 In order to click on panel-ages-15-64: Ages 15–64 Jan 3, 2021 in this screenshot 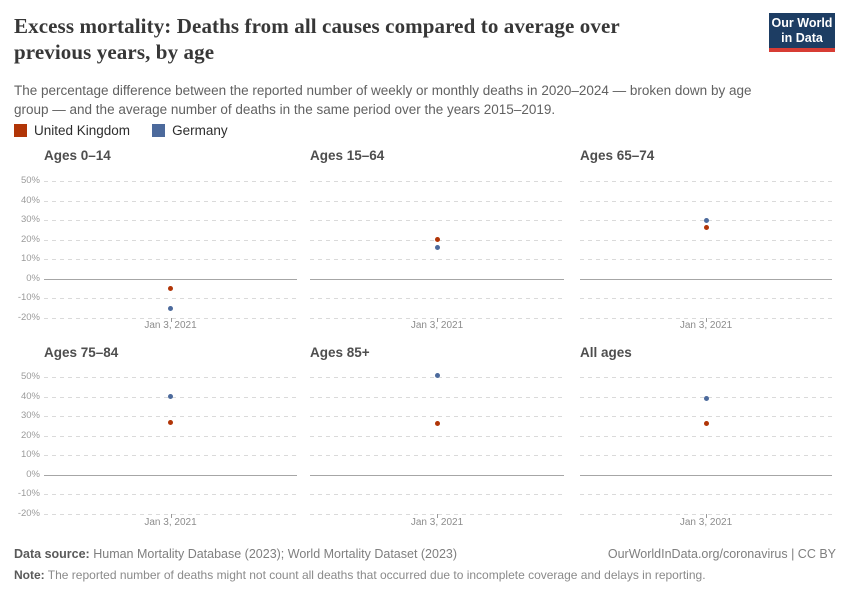, I will do `click(437, 241)`.